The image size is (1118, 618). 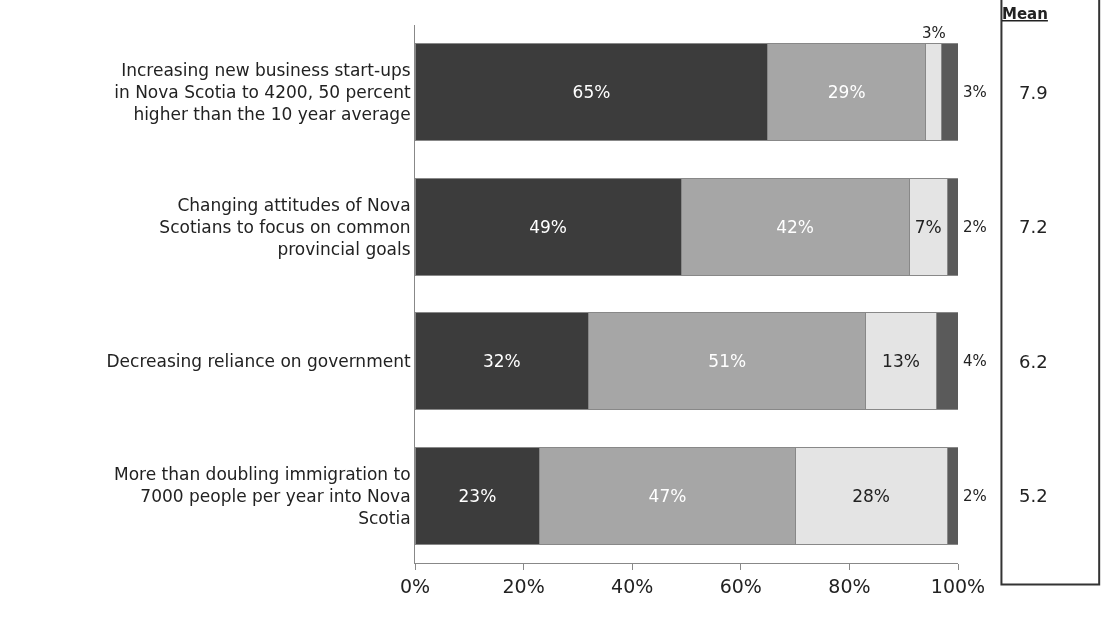 I want to click on text: Mean, so click(x=1025, y=14).